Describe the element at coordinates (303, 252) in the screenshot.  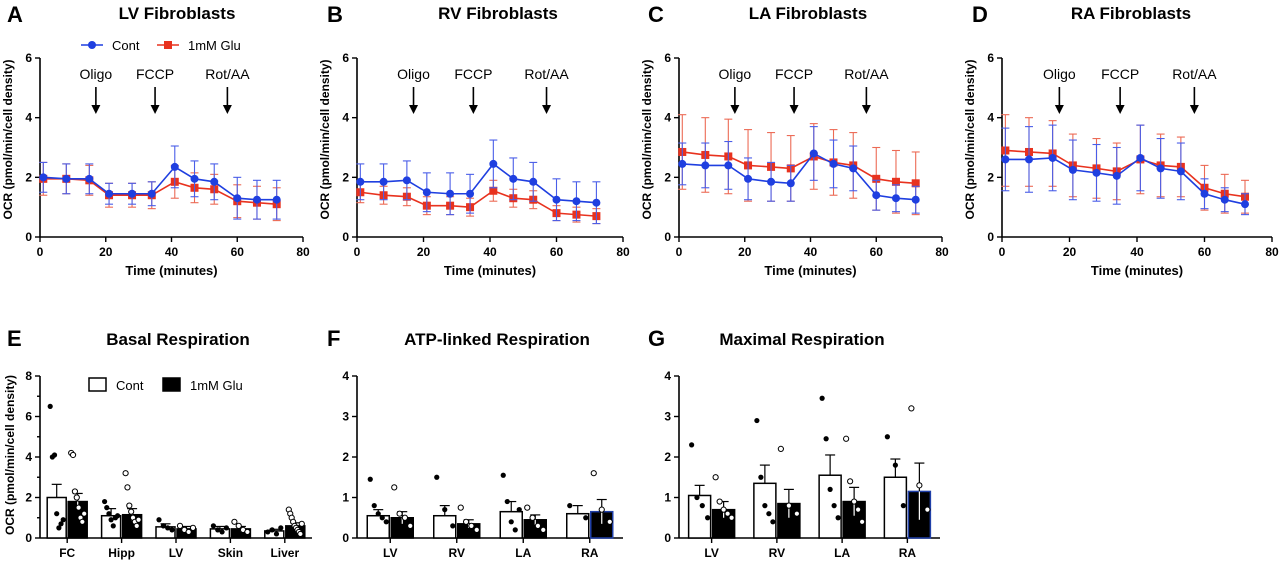
I see `x-tick-label: 80` at that location.